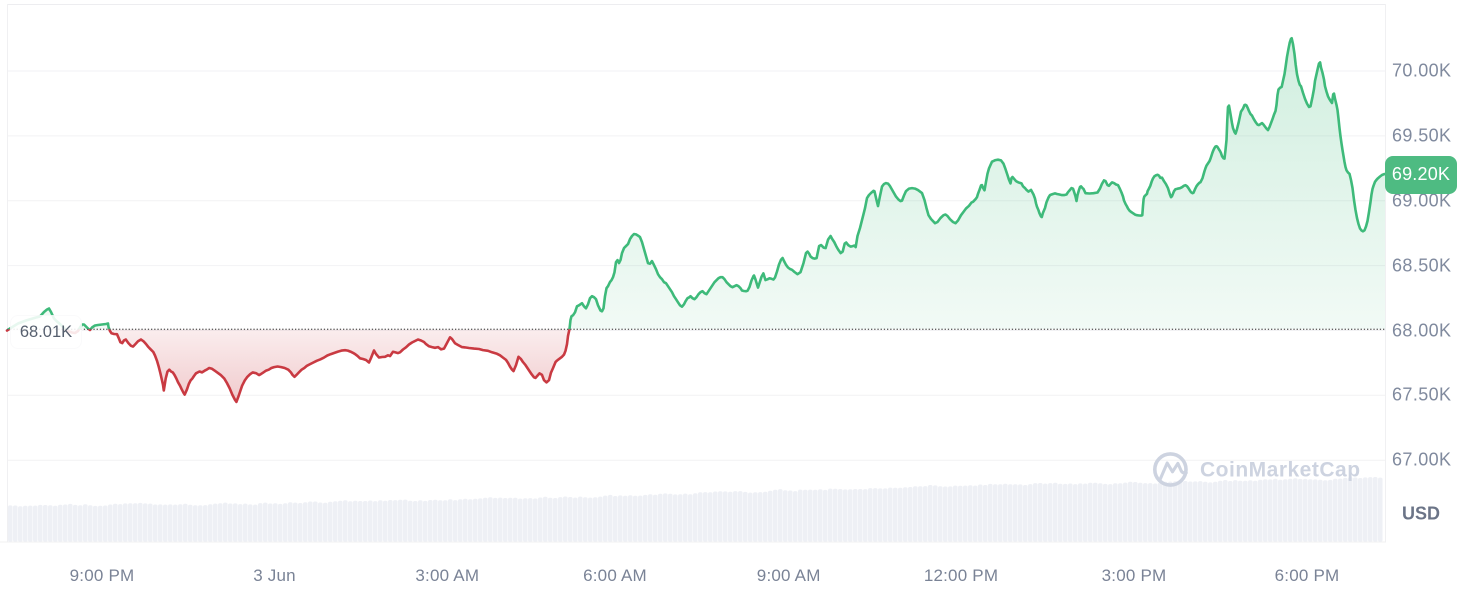  Describe the element at coordinates (1280, 470) in the screenshot. I see `svg-text: CoinMarketCap` at that location.